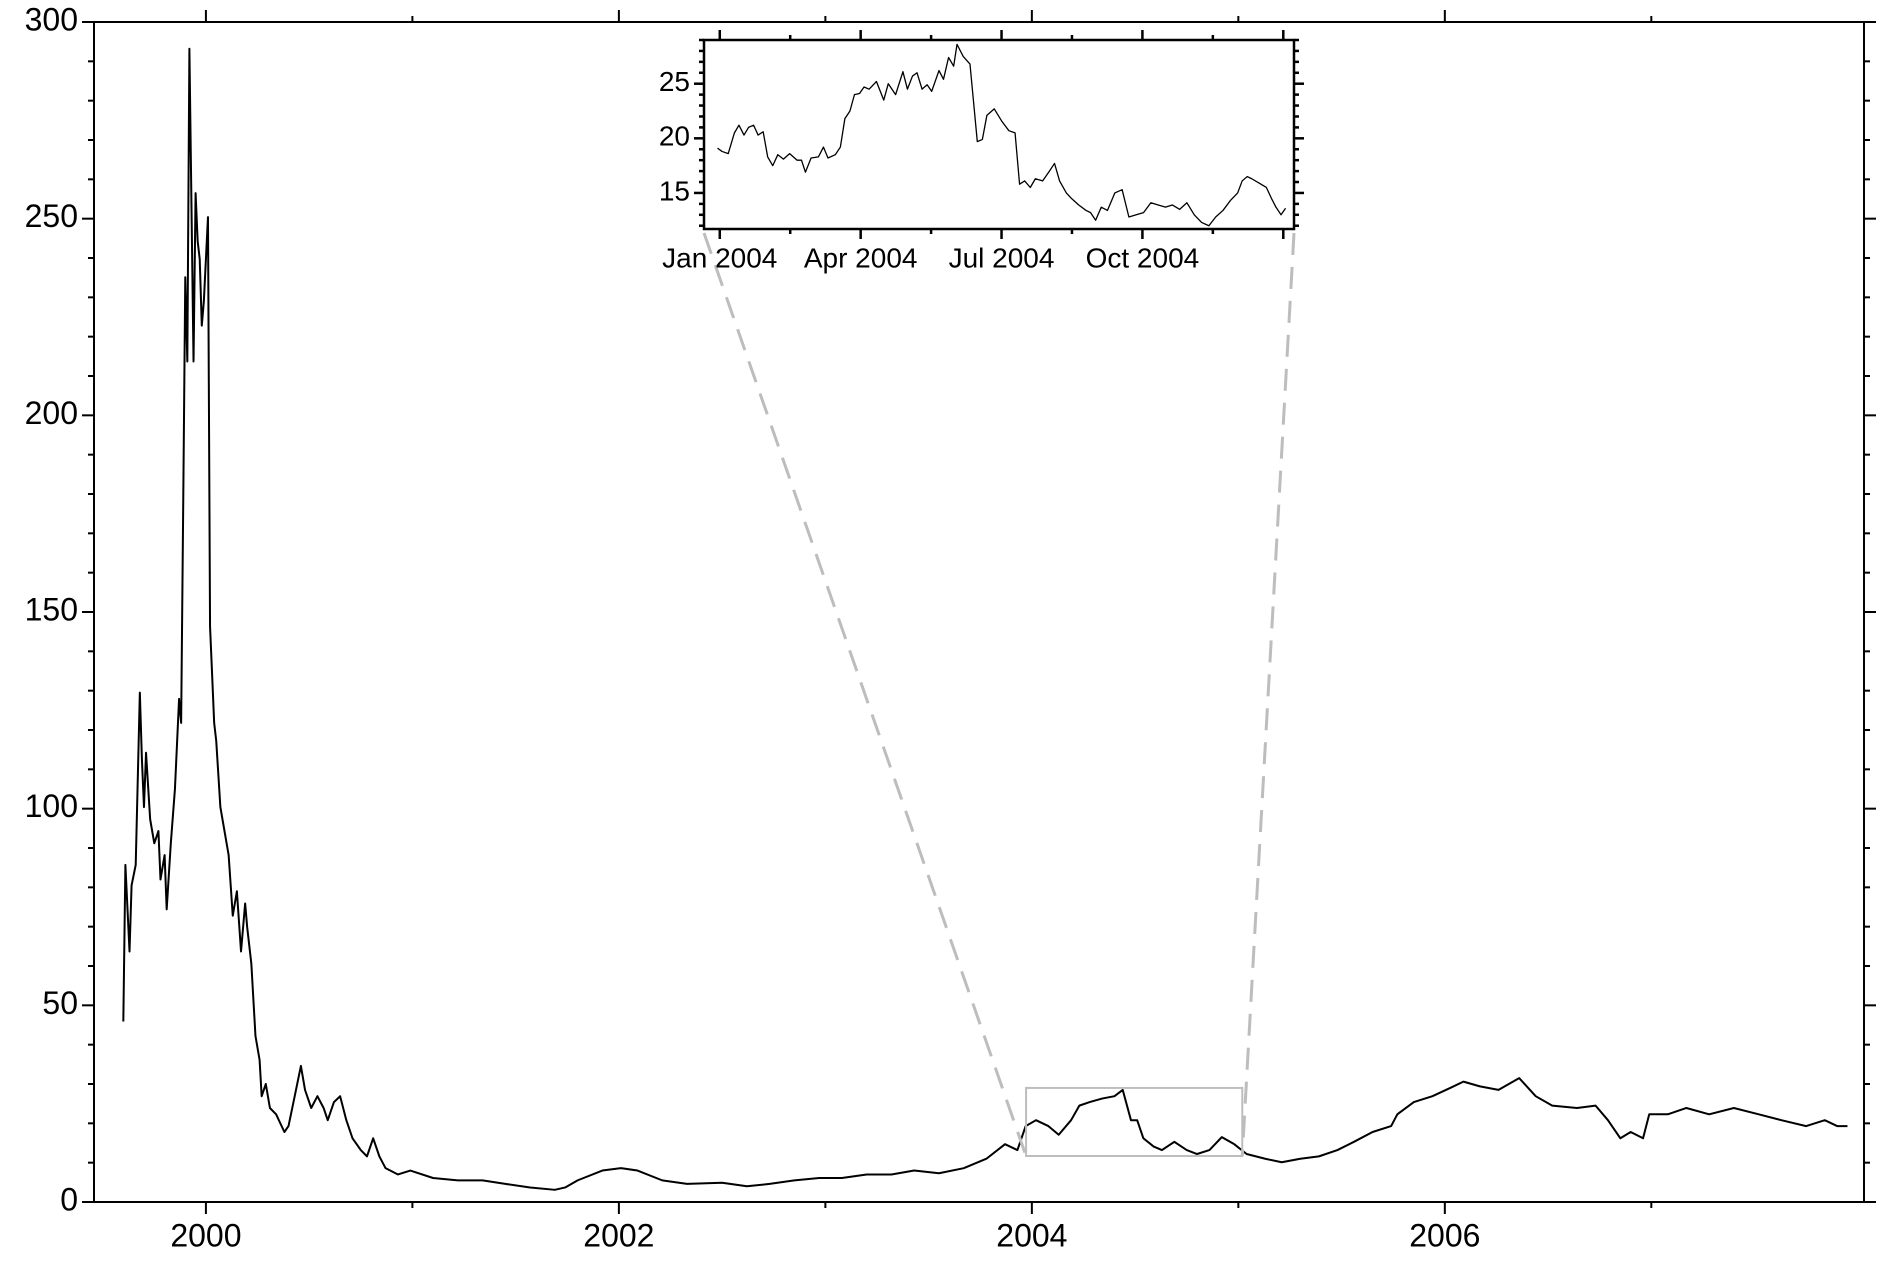  I want to click on plot-frame, so click(999, 134).